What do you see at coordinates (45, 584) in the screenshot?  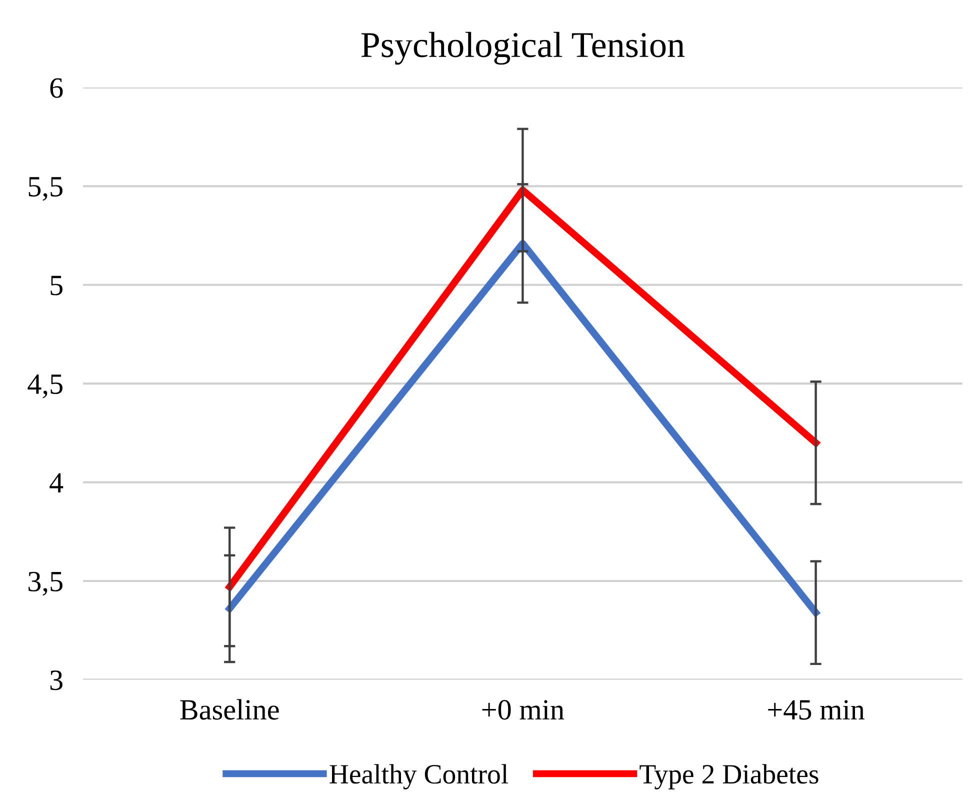 I see `y-tick-label: 3,5` at bounding box center [45, 584].